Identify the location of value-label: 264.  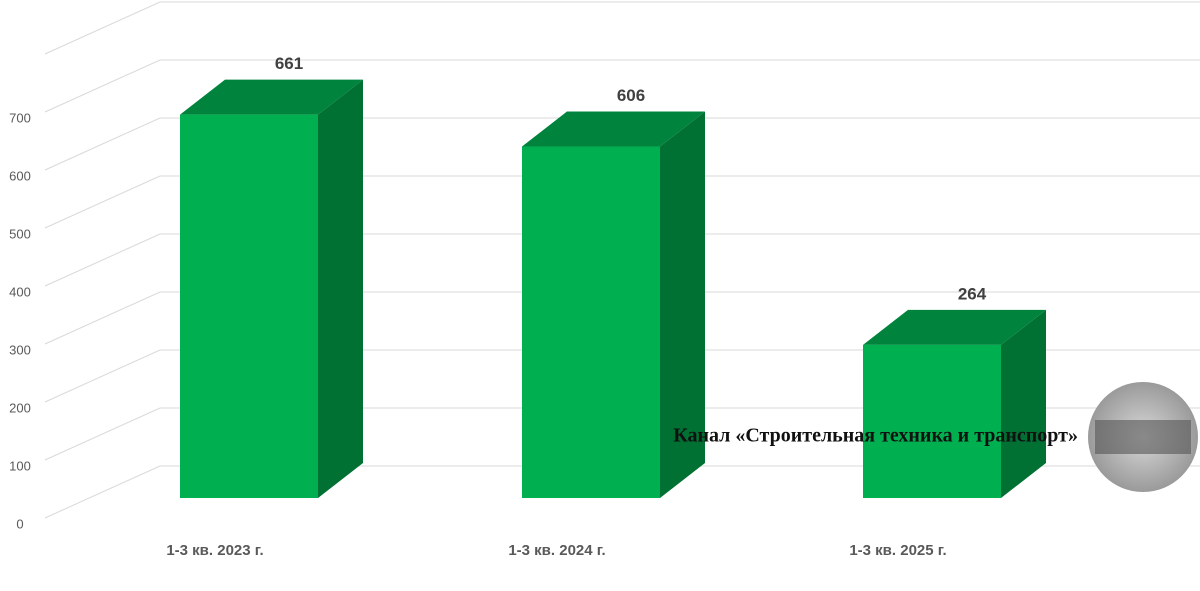
(972, 293).